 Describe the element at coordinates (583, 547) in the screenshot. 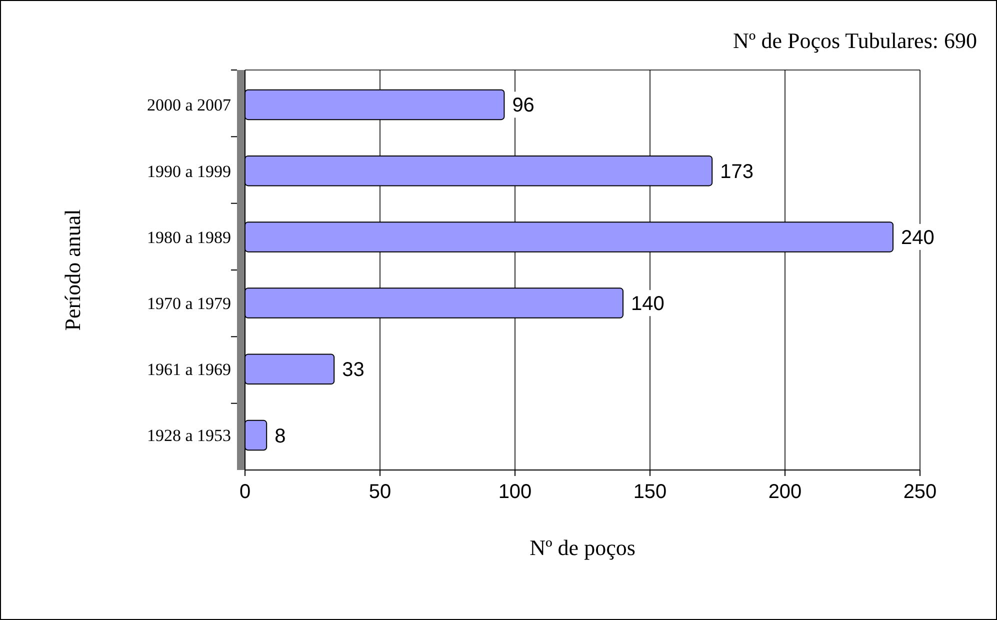

I see `x-axis-title: Nº de poços` at that location.